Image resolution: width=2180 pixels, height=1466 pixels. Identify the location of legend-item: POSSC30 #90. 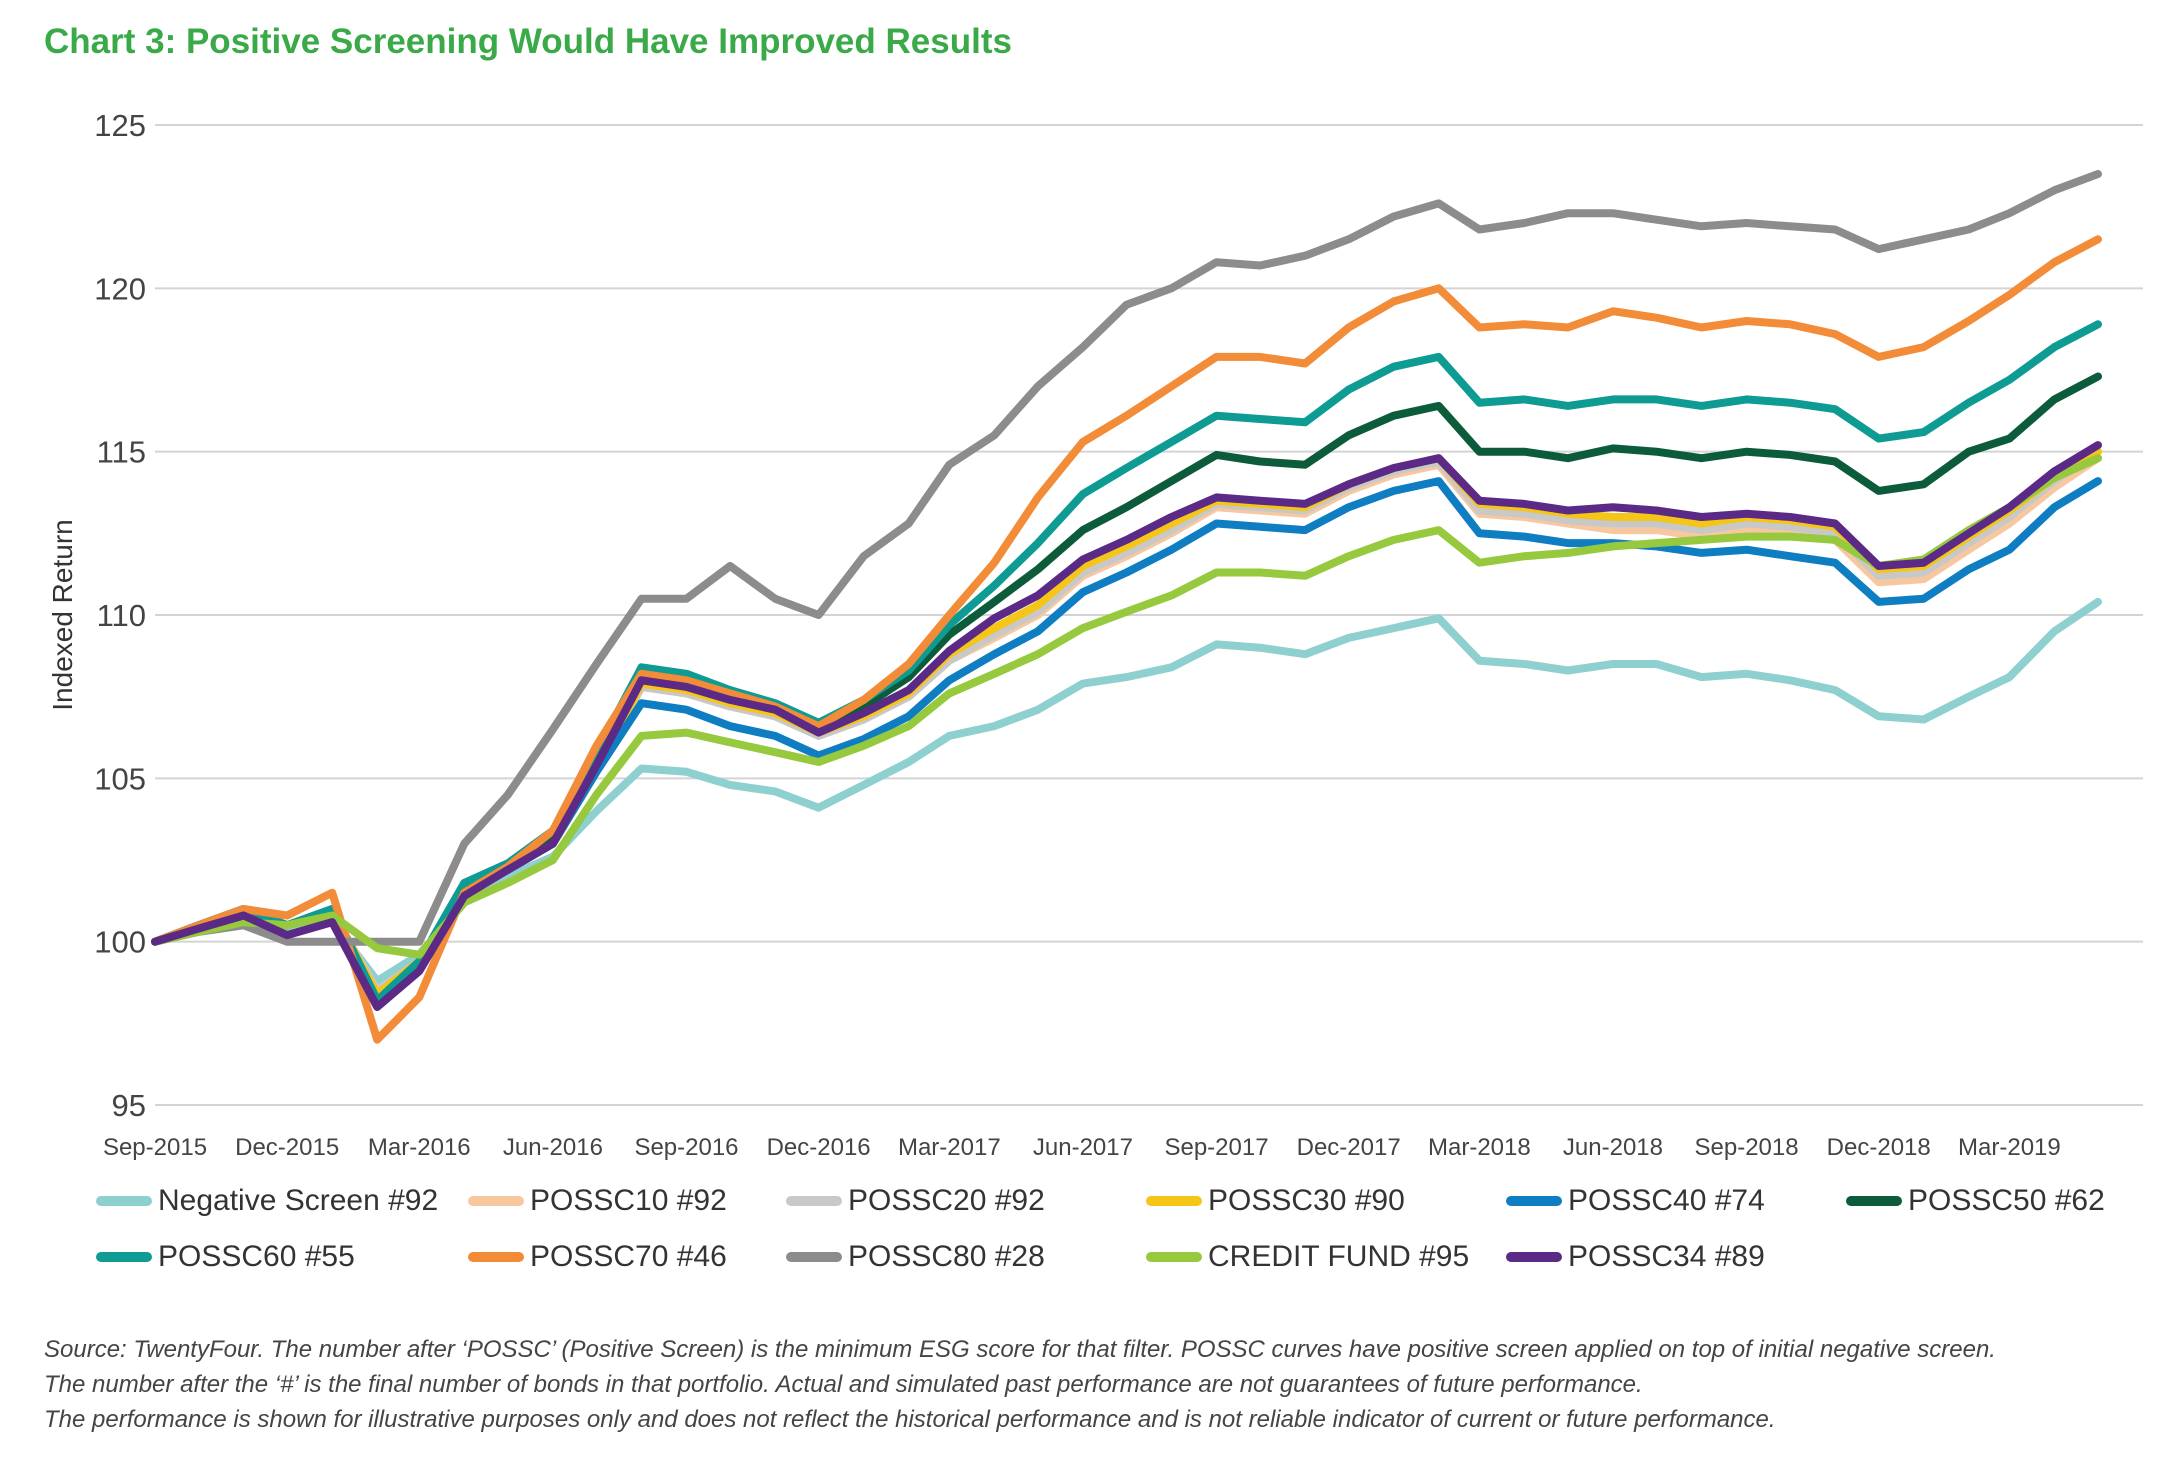
(1275, 1201).